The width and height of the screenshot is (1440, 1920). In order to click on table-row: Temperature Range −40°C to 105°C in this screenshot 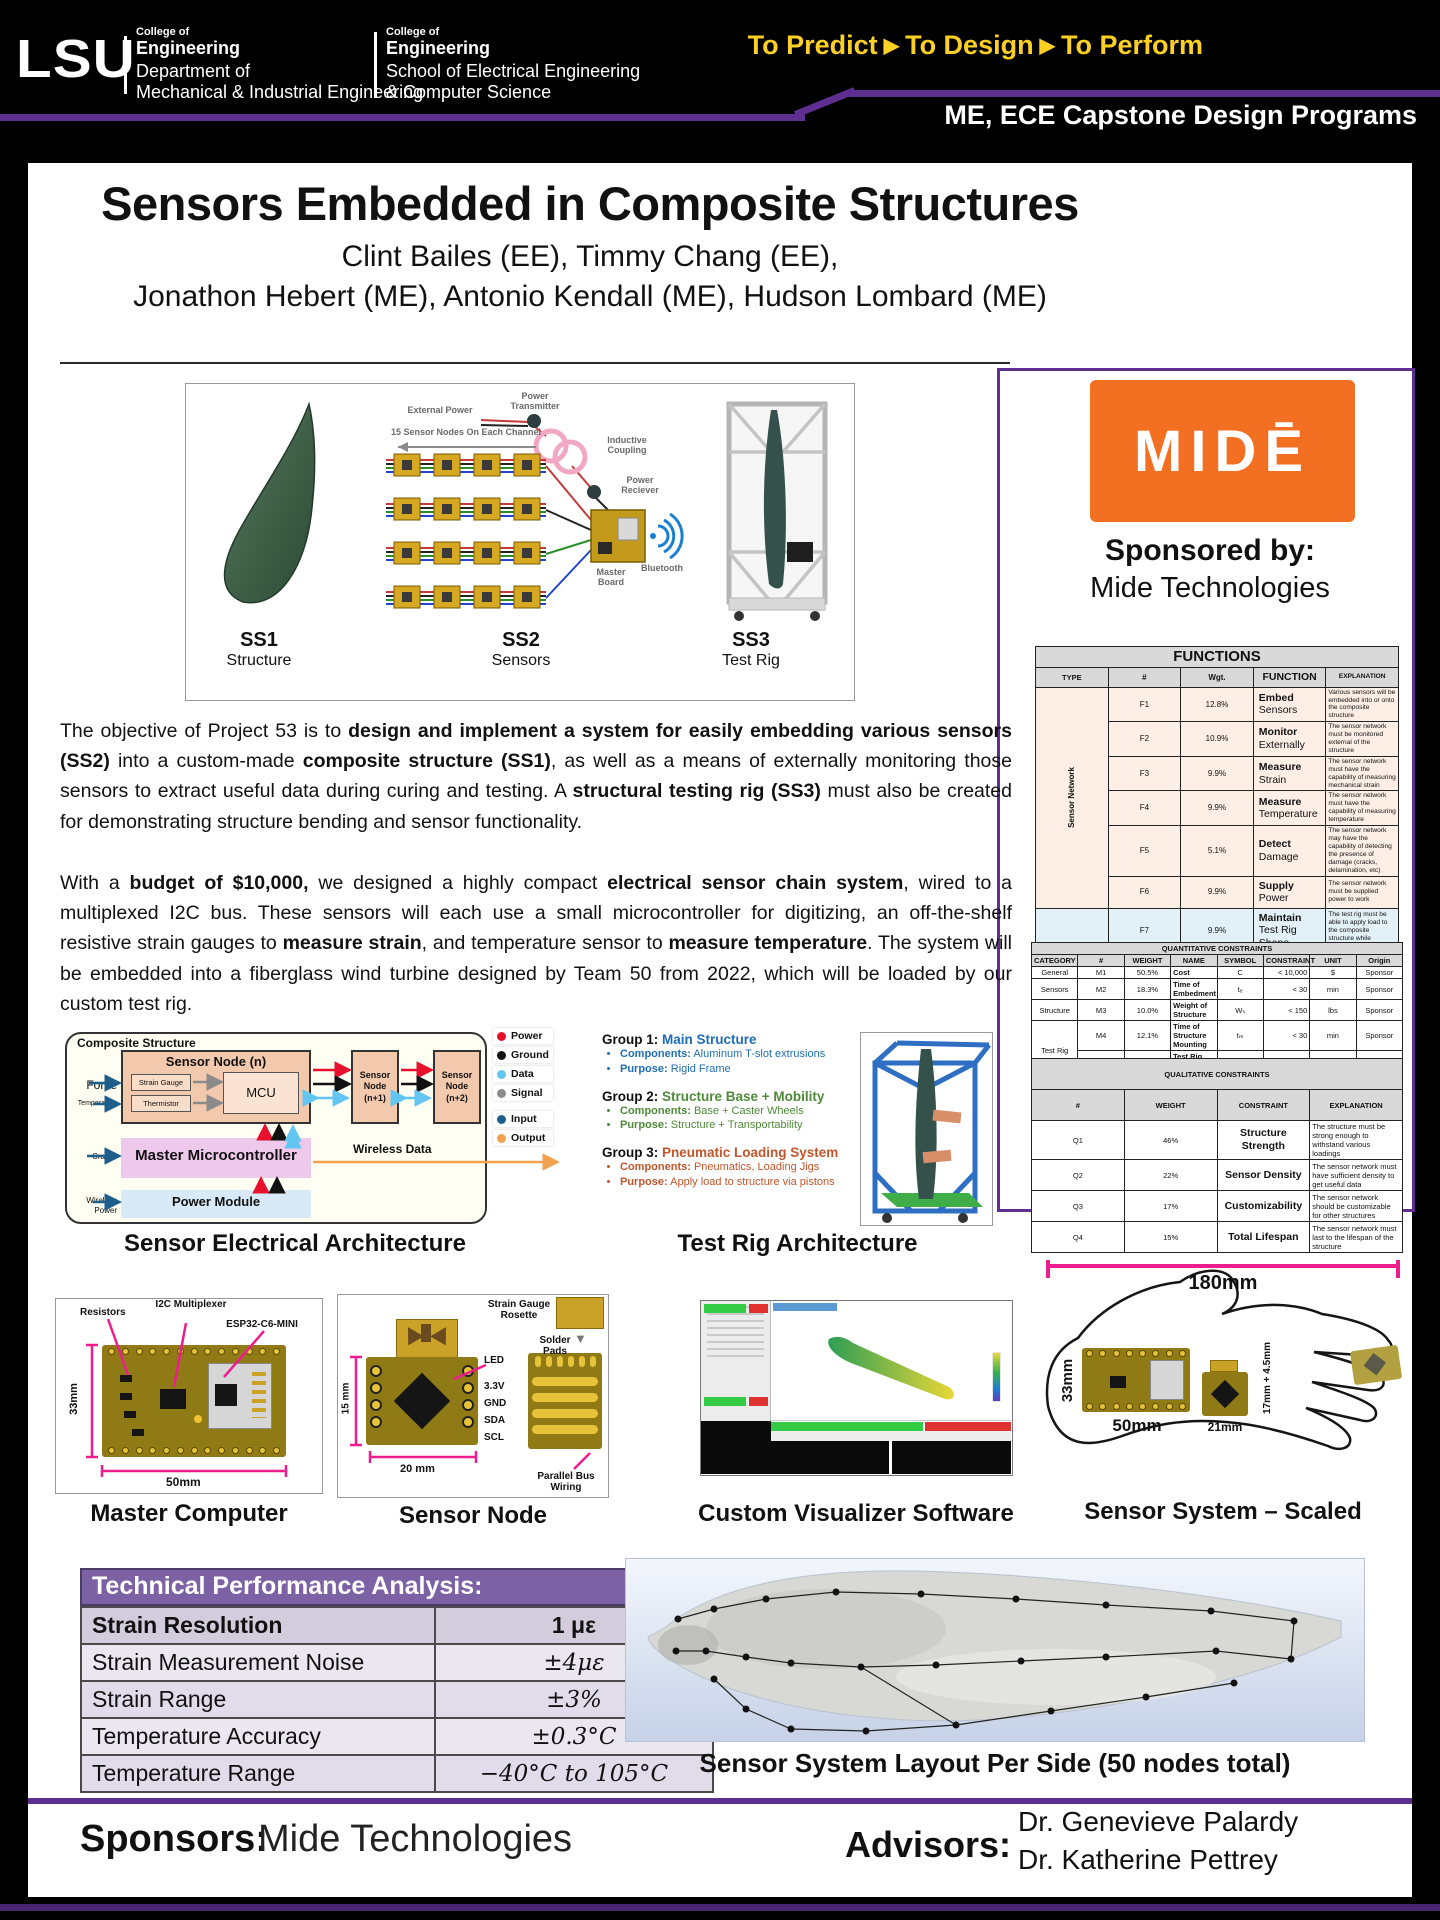, I will do `click(397, 1773)`.